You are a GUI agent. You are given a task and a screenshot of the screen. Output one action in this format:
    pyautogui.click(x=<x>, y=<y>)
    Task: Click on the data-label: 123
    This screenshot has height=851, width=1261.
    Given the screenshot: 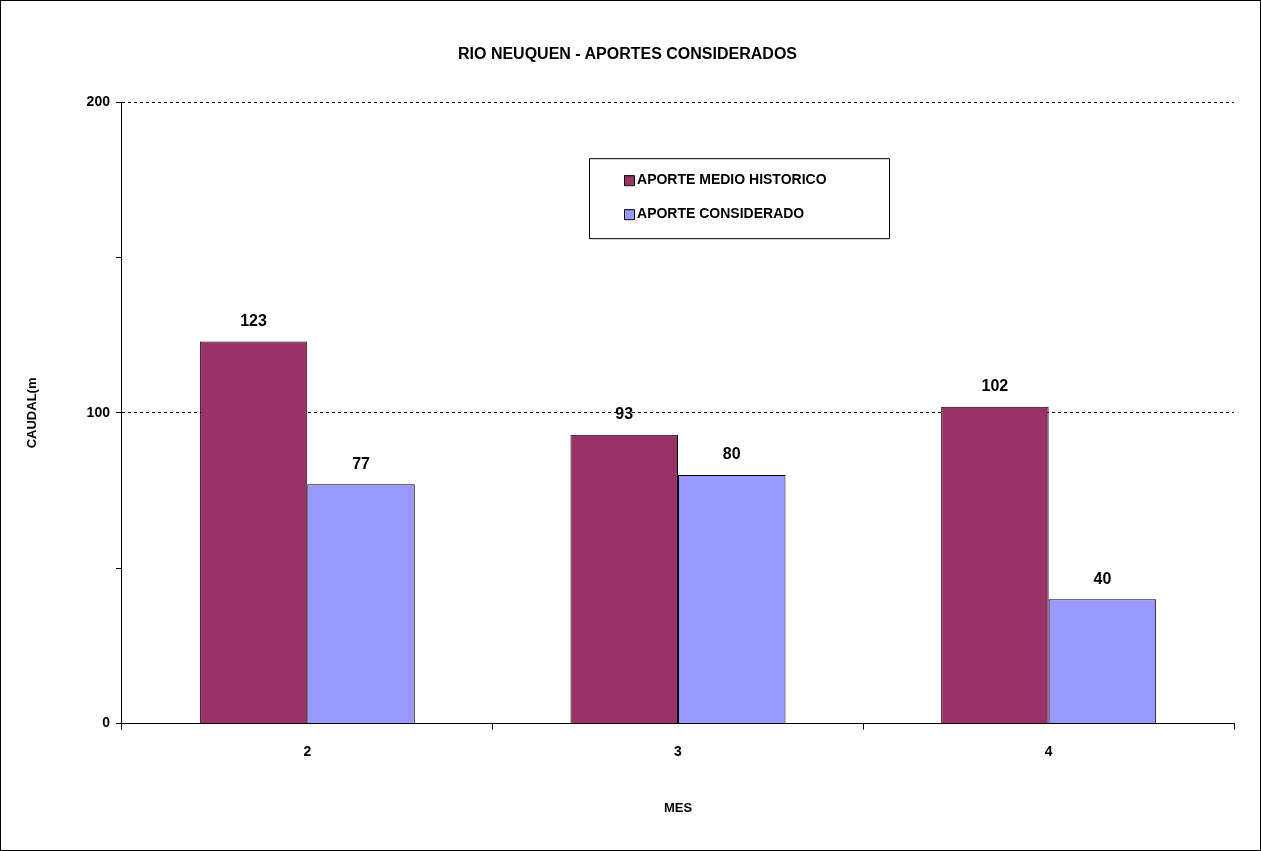 What is the action you would take?
    pyautogui.click(x=253, y=320)
    